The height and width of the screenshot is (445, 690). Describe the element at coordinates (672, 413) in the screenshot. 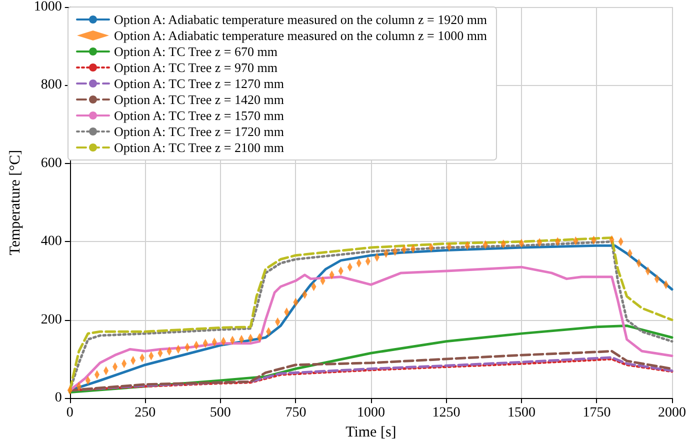

I see `x-tick-label: 2000` at that location.